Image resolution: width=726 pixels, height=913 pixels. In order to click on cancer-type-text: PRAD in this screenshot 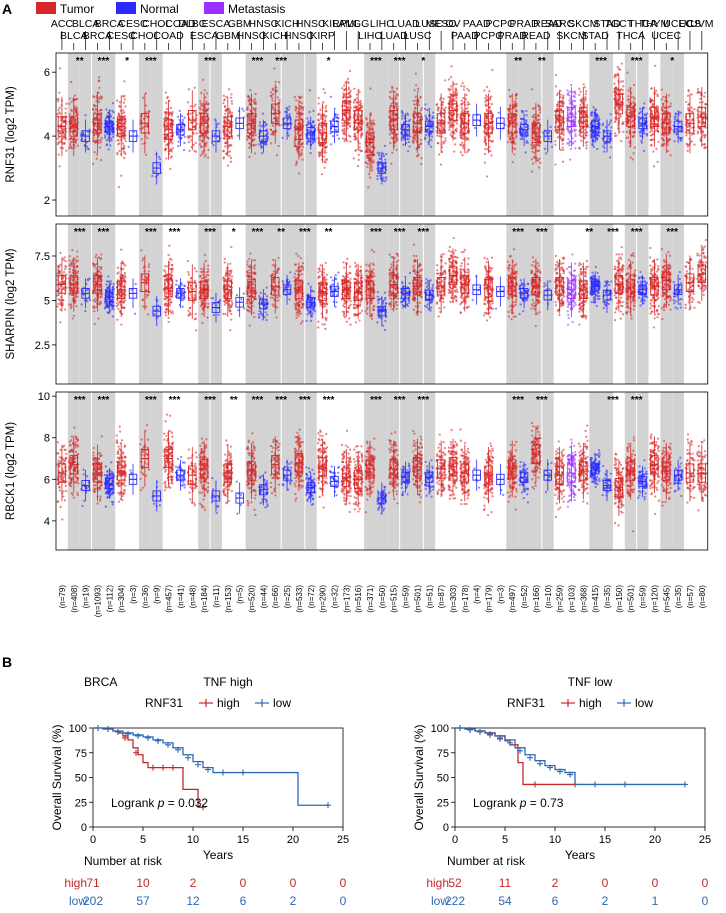, I will do `click(524, 24)`.